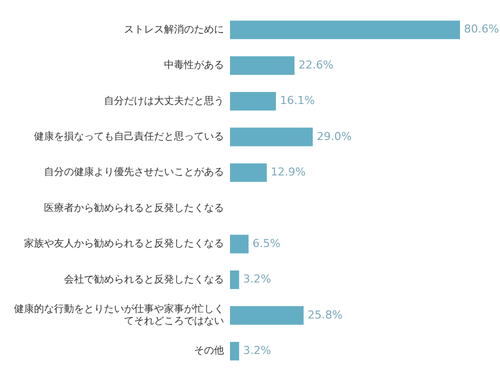  Describe the element at coordinates (266, 243) in the screenshot. I see `data-label: 6.5%` at that location.